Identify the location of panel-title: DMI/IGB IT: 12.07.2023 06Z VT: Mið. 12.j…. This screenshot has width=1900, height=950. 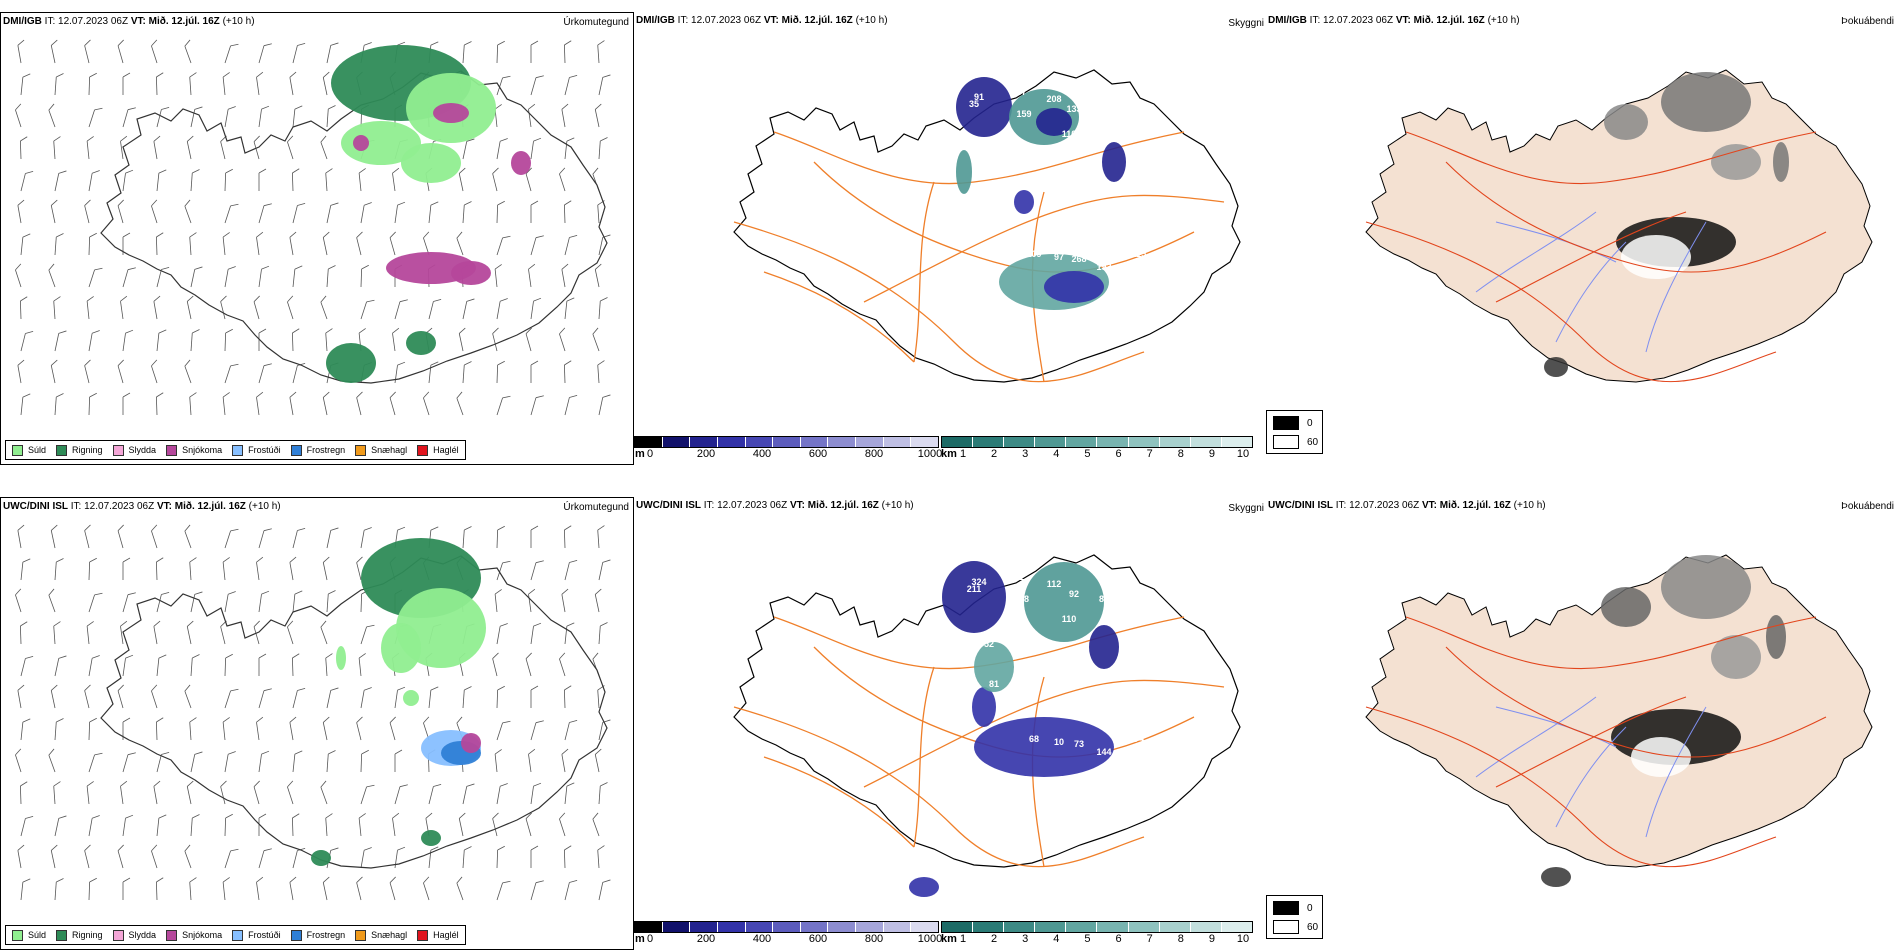
(129, 21).